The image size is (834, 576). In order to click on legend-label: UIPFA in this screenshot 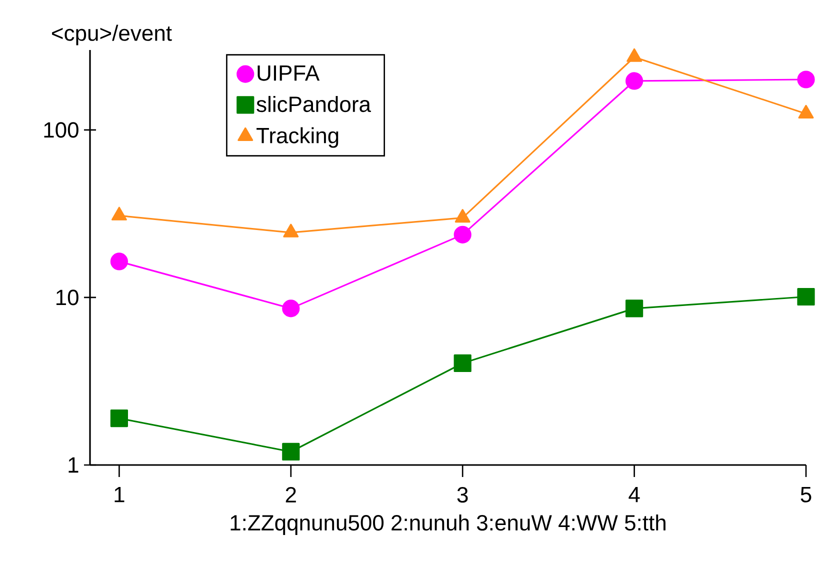, I will do `click(289, 73)`.